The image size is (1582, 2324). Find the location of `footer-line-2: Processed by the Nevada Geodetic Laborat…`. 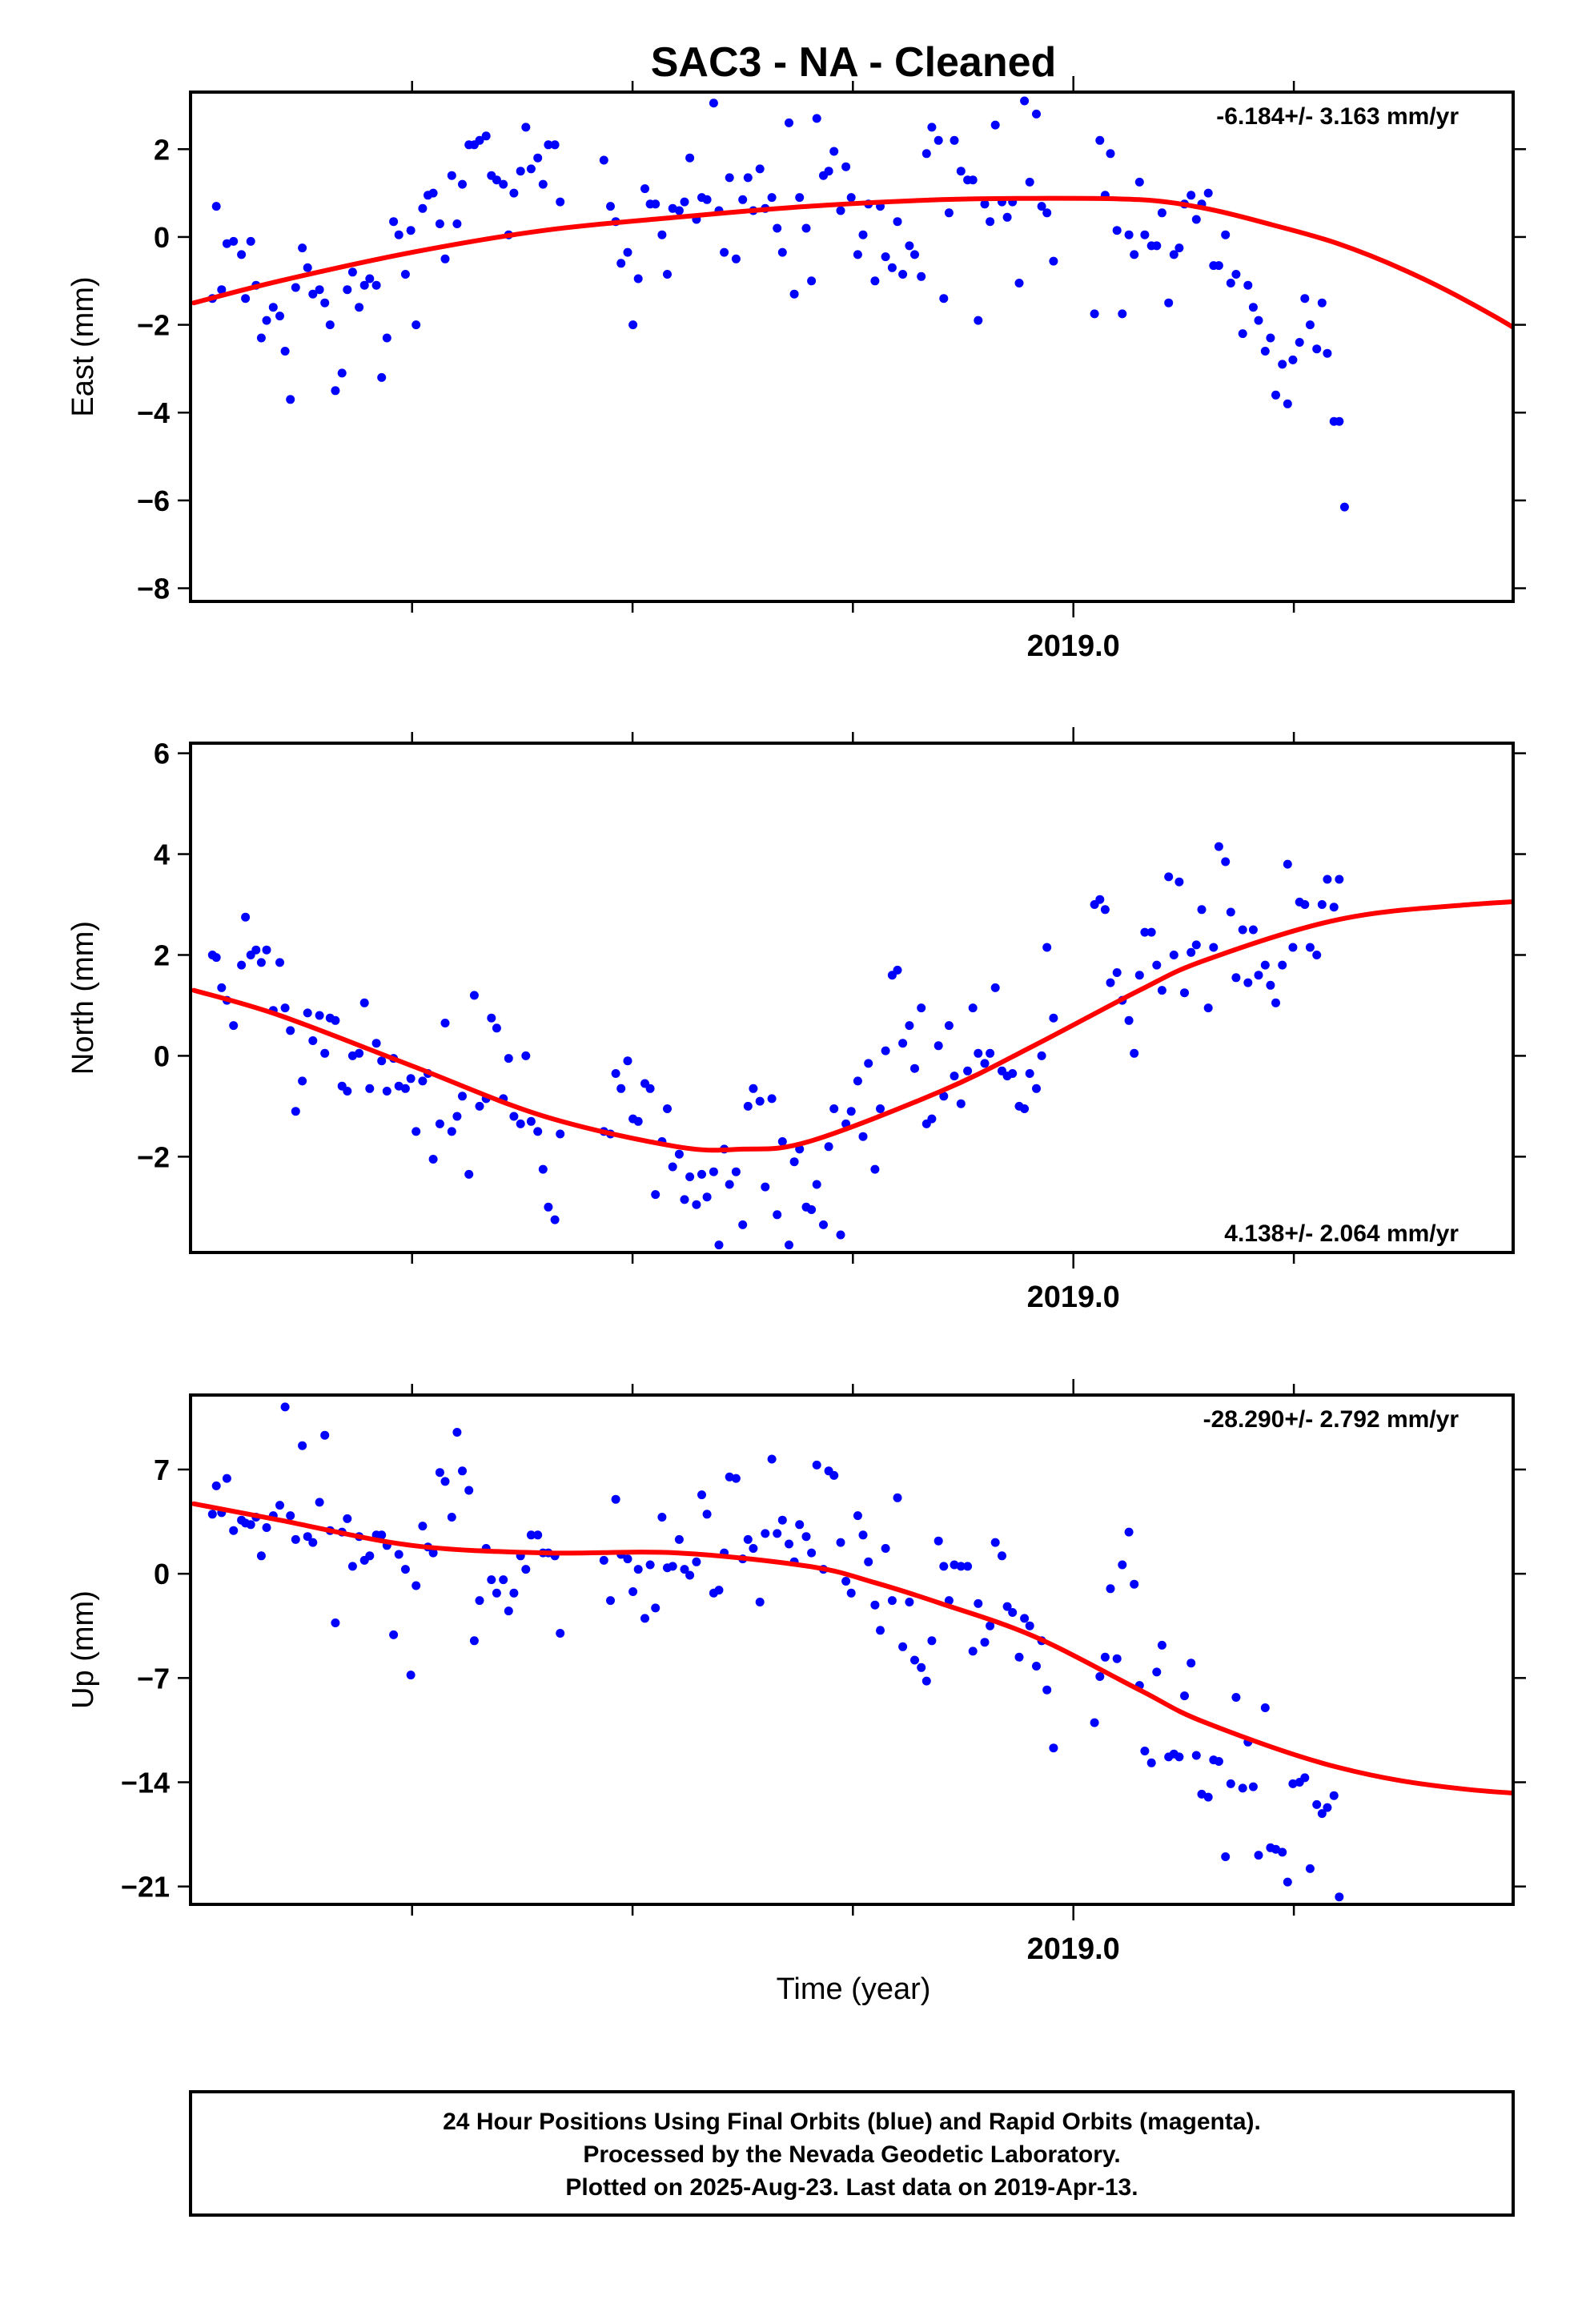

footer-line-2: Processed by the Nevada Geodetic Laborat… is located at coordinates (851, 2154).